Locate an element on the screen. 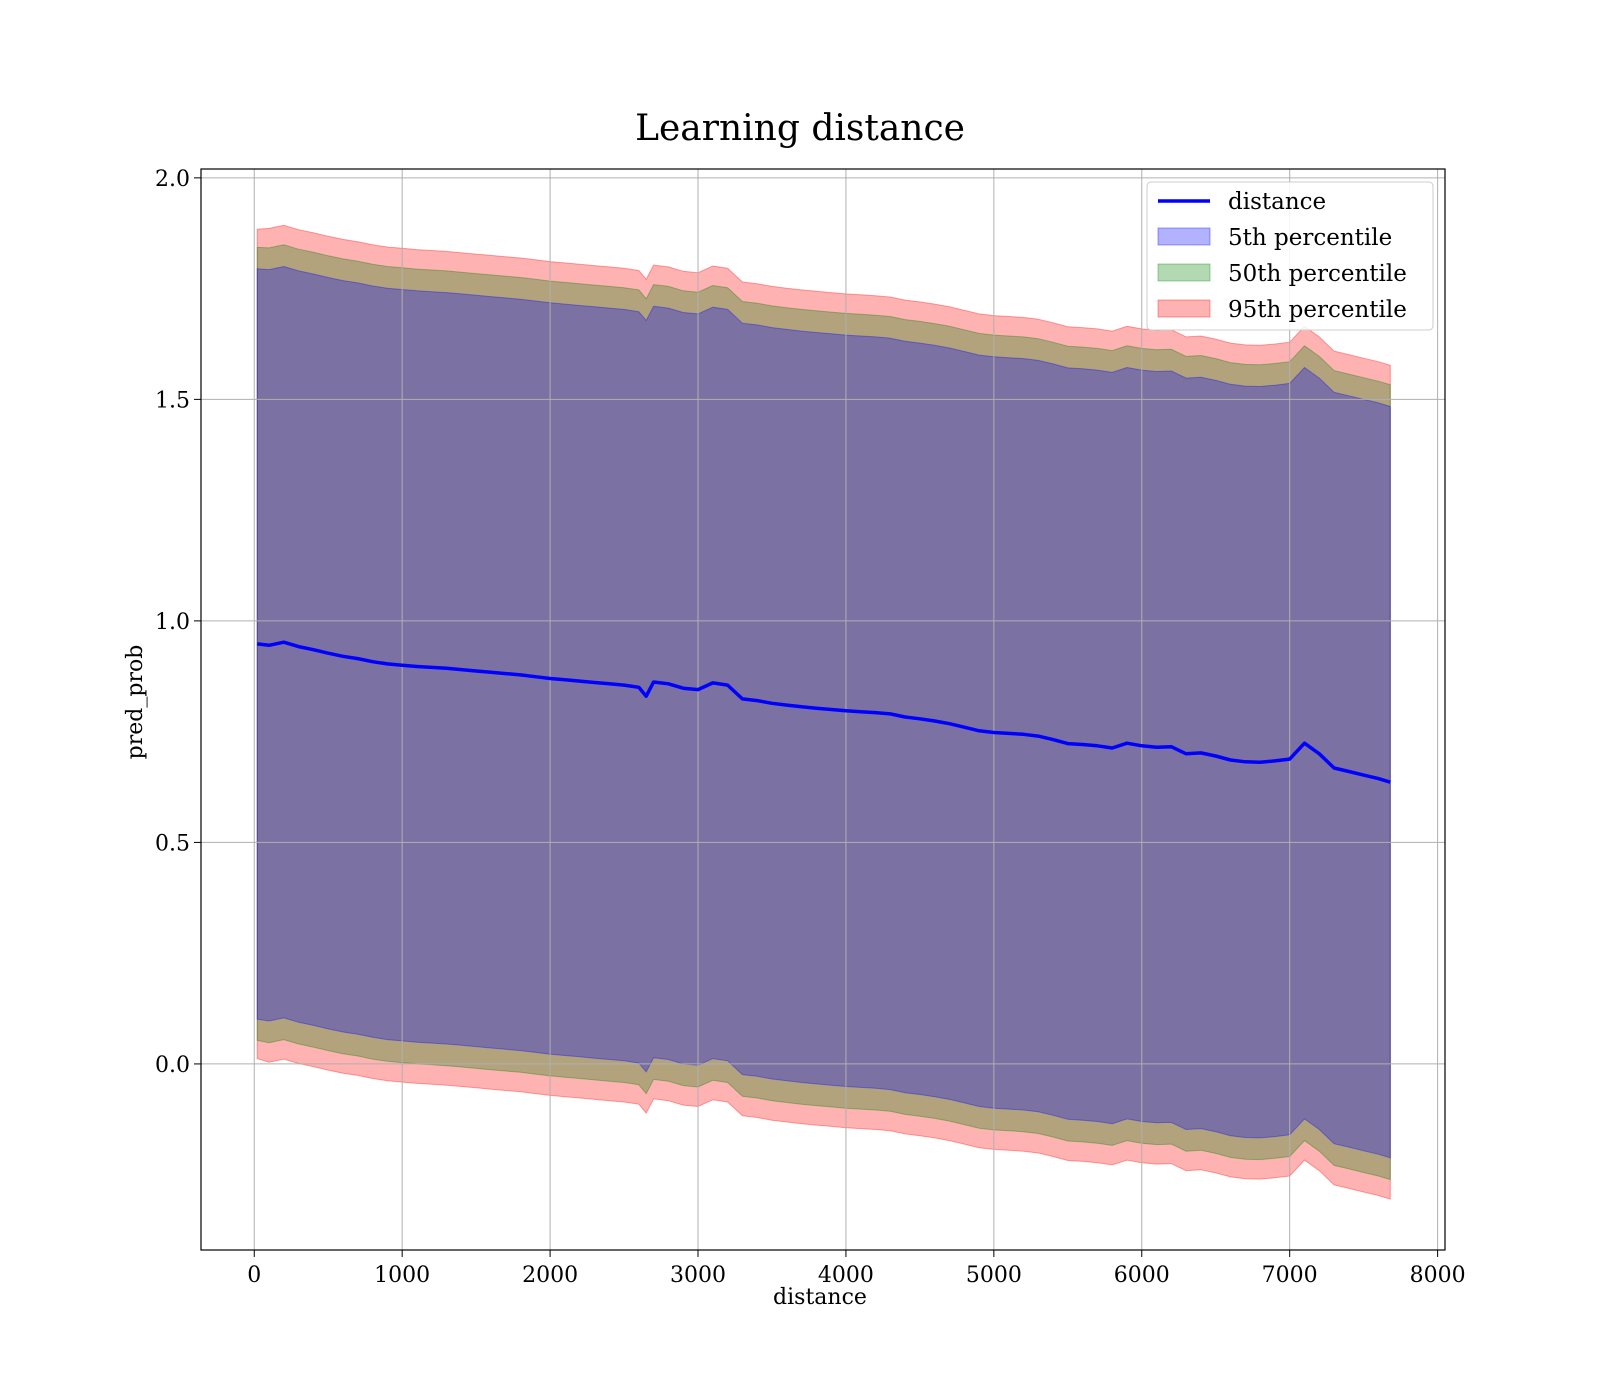 Image resolution: width=1600 pixels, height=1400 pixels. x-tick-label: 3000 is located at coordinates (698, 1275).